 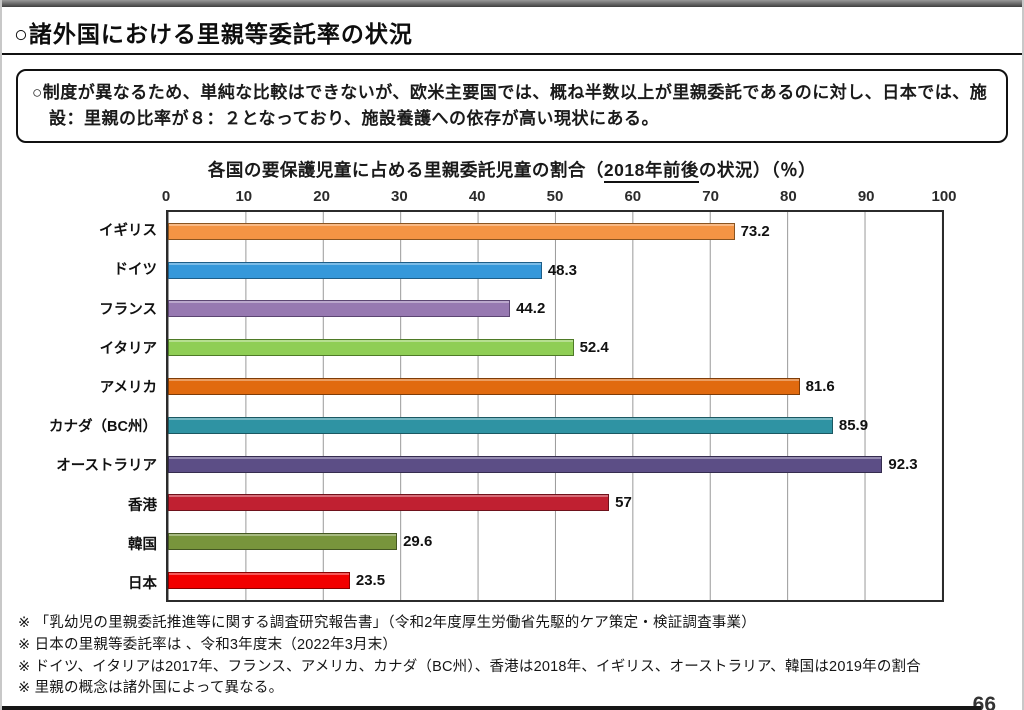 I want to click on axis-tick-label: 50, so click(x=555, y=196).